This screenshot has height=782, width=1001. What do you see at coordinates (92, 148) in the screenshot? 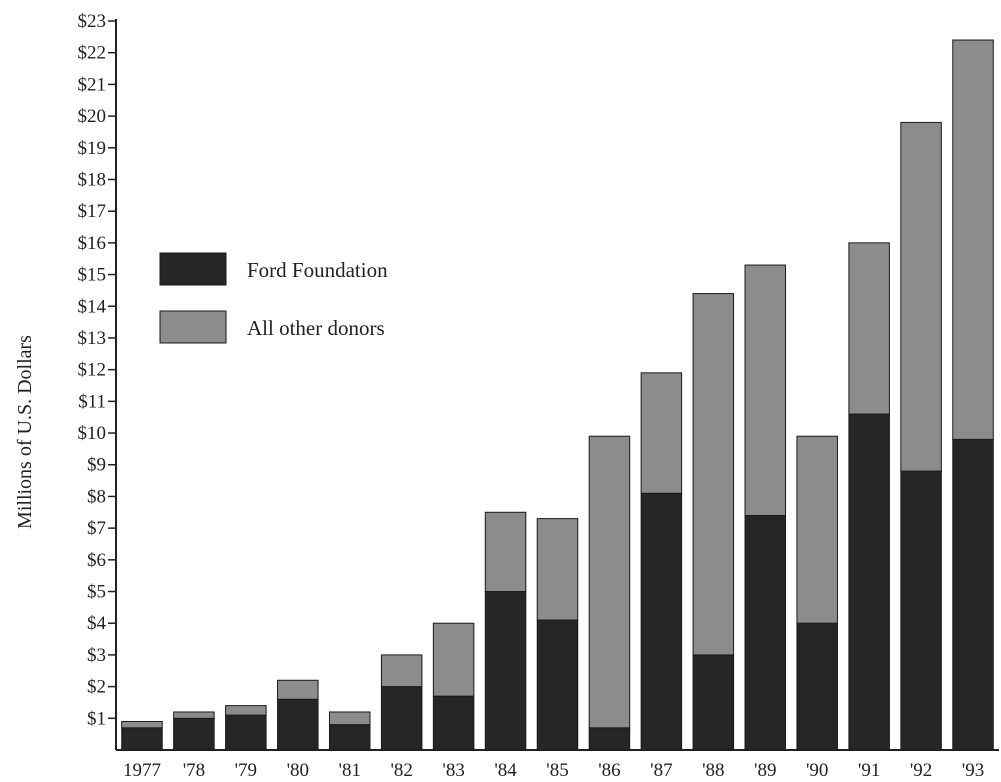
I see `y-tick-label: $19` at bounding box center [92, 148].